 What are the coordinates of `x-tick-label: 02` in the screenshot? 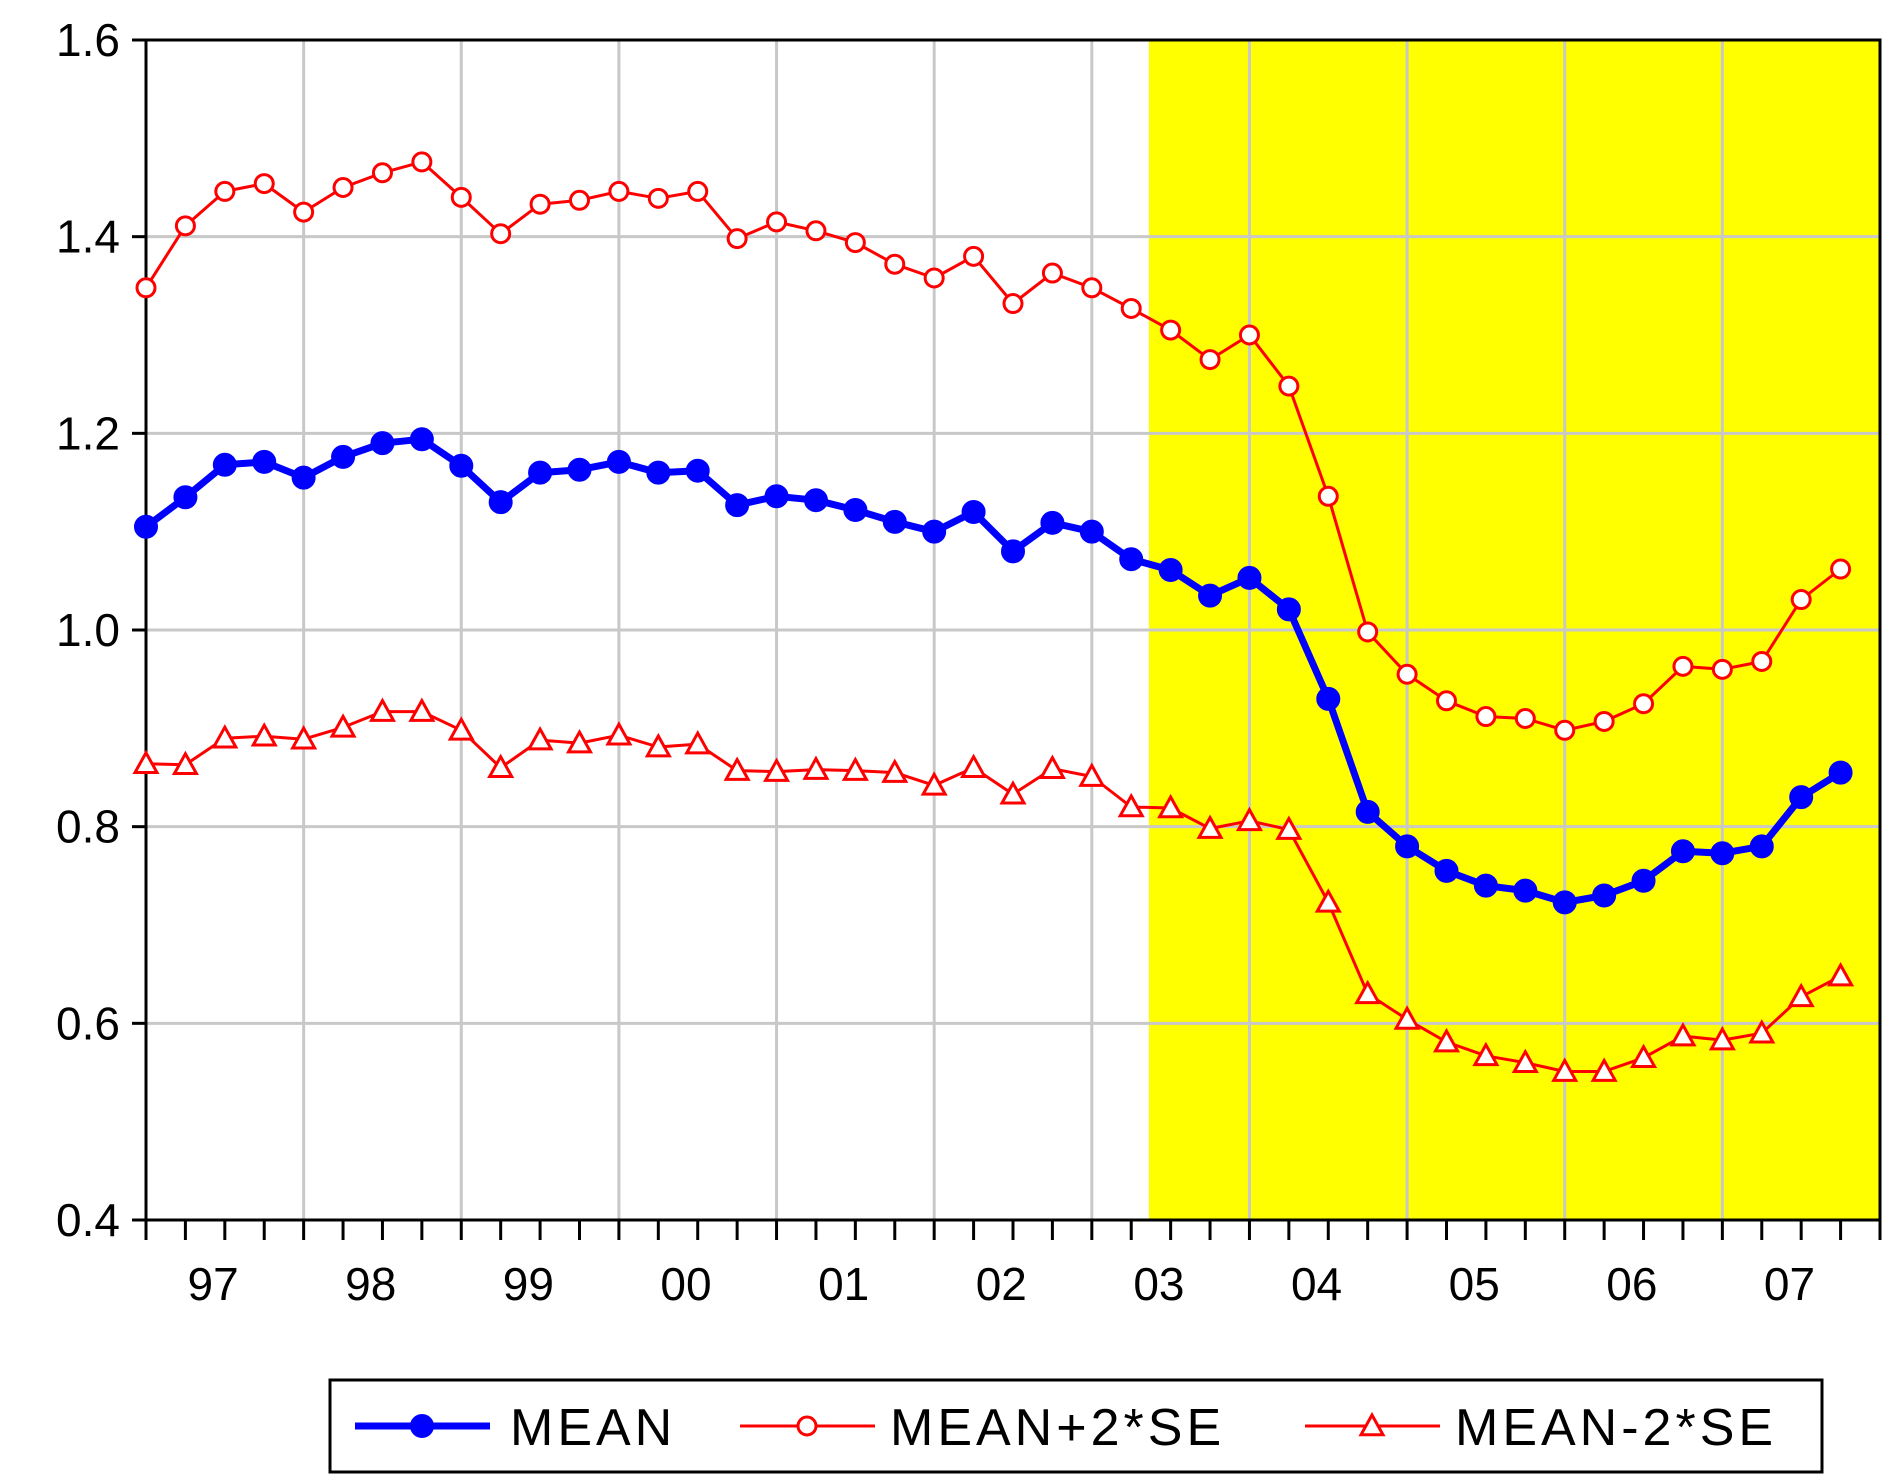 It's located at (1001, 1284).